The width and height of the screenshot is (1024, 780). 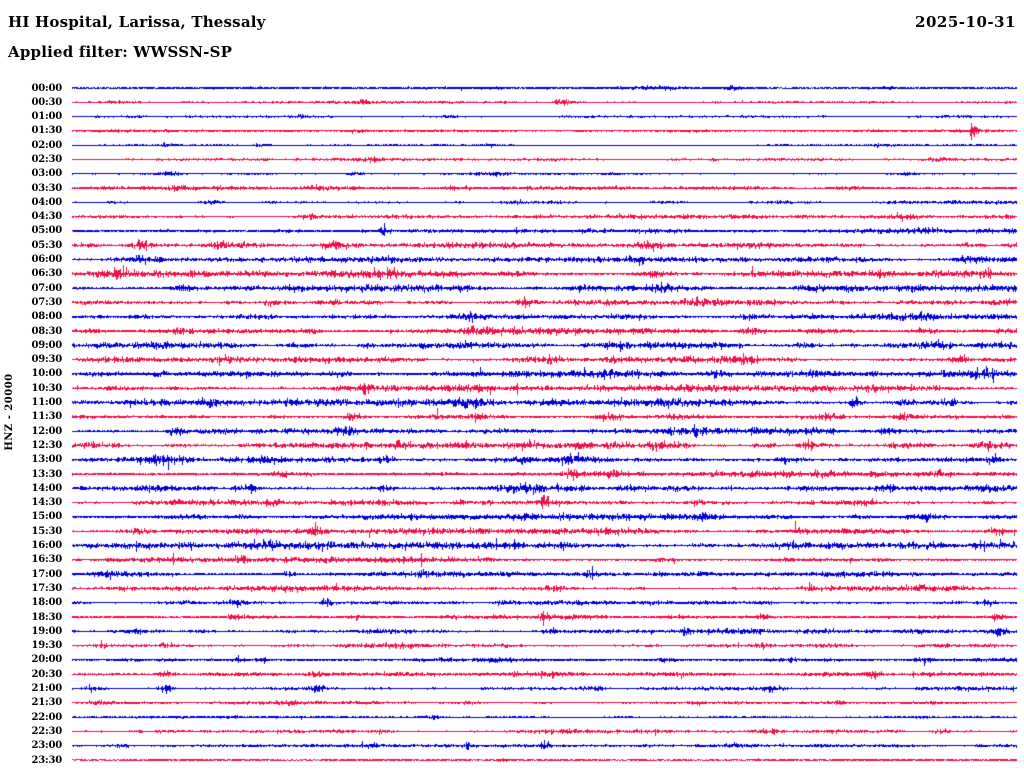 What do you see at coordinates (46, 345) in the screenshot?
I see `time-label: 09:00` at bounding box center [46, 345].